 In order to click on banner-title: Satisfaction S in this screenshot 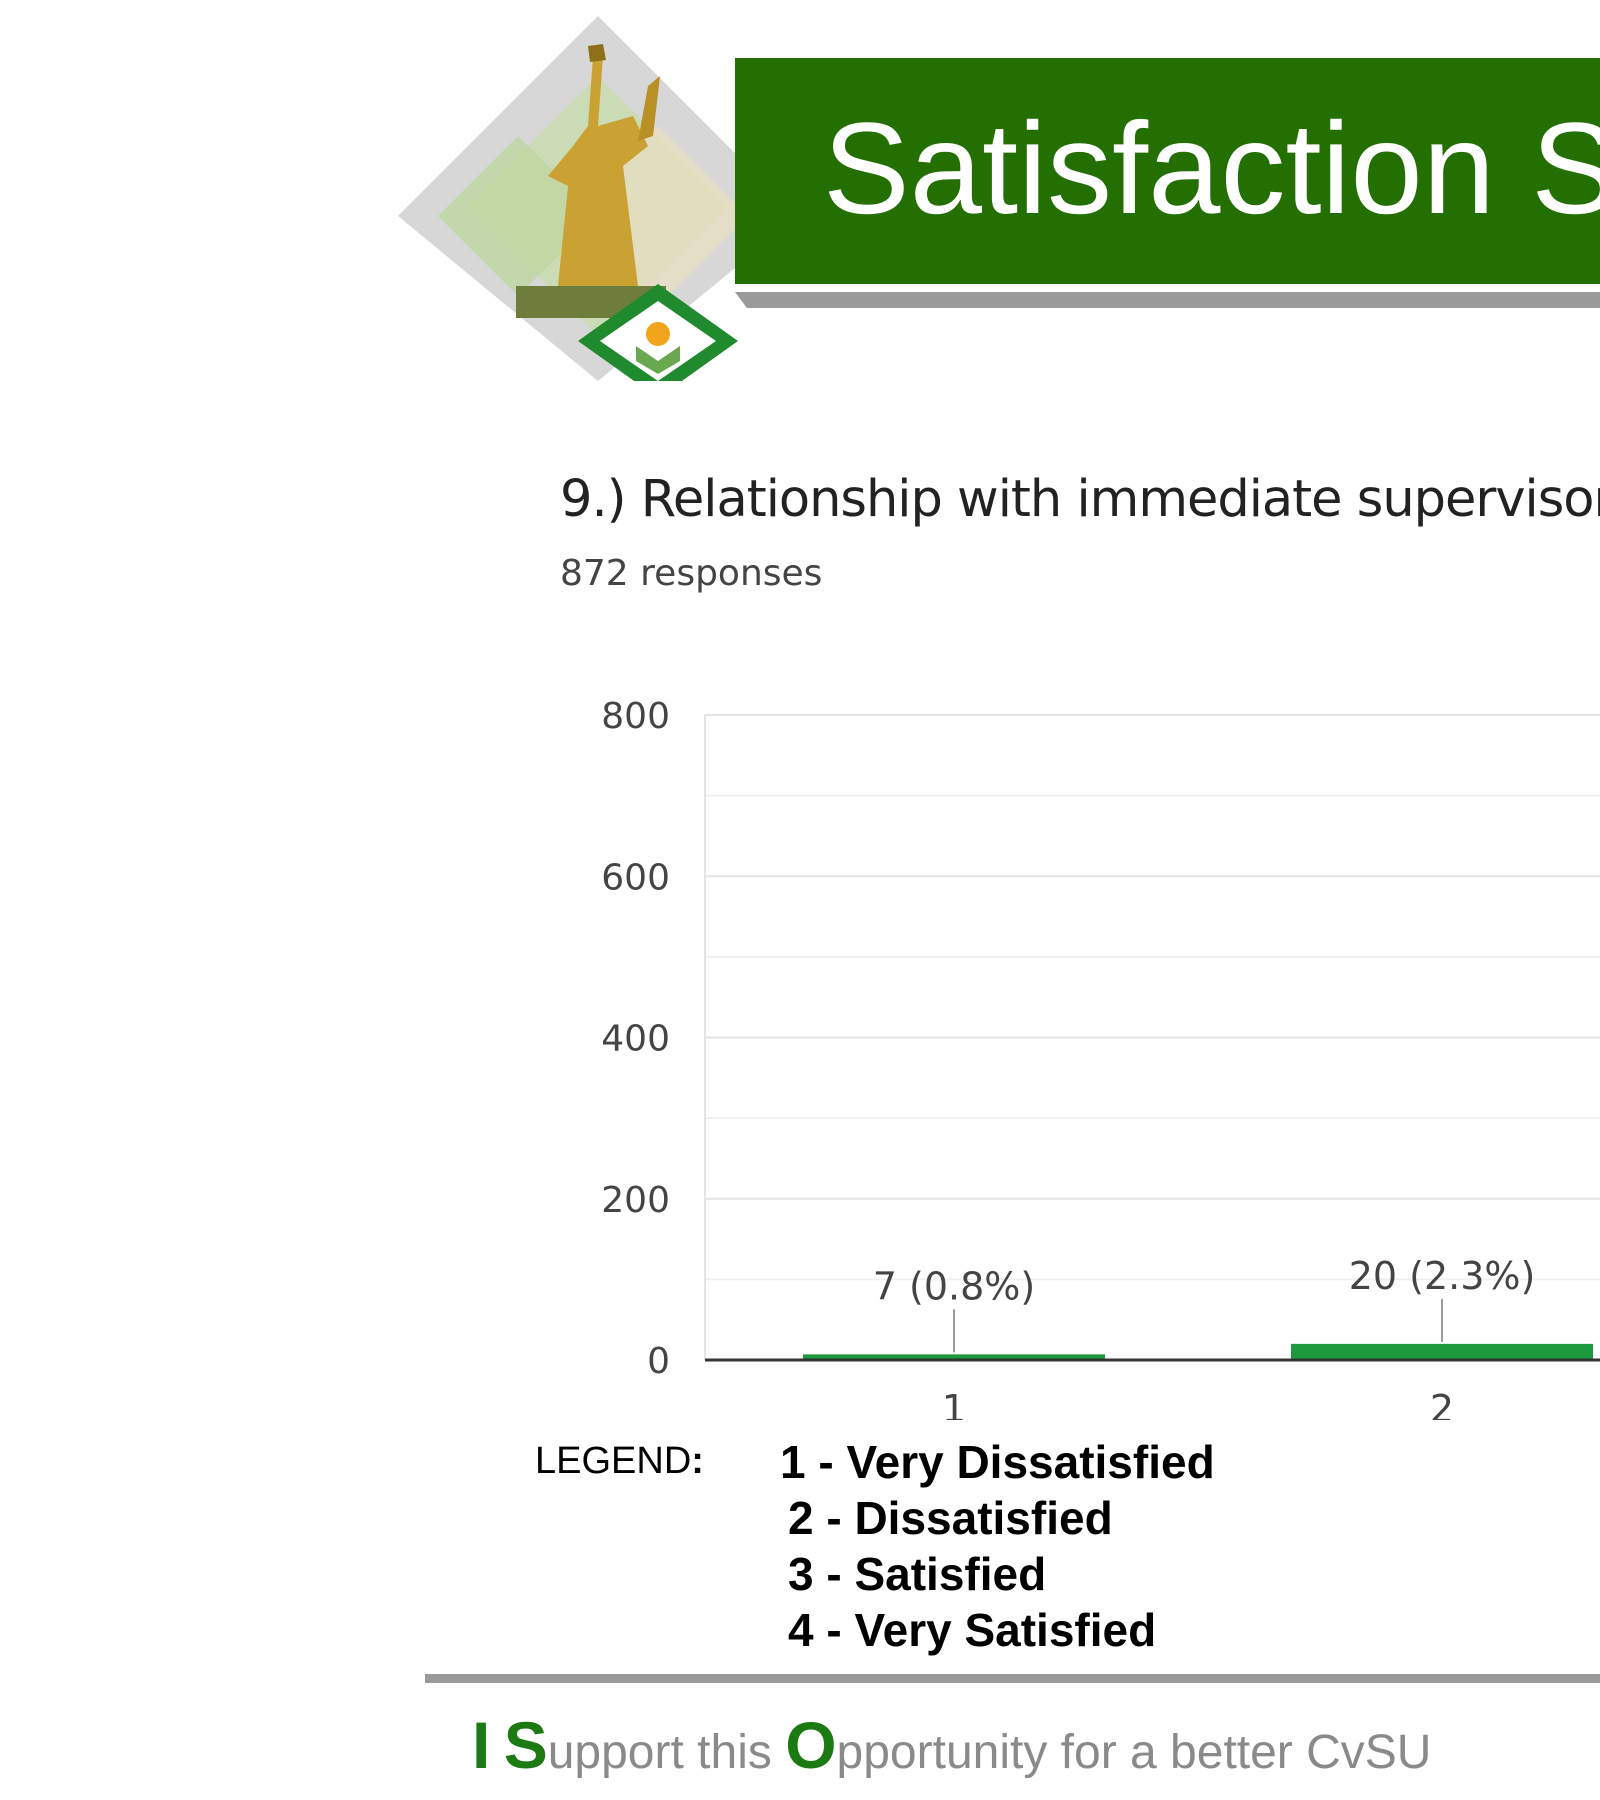, I will do `click(1211, 168)`.